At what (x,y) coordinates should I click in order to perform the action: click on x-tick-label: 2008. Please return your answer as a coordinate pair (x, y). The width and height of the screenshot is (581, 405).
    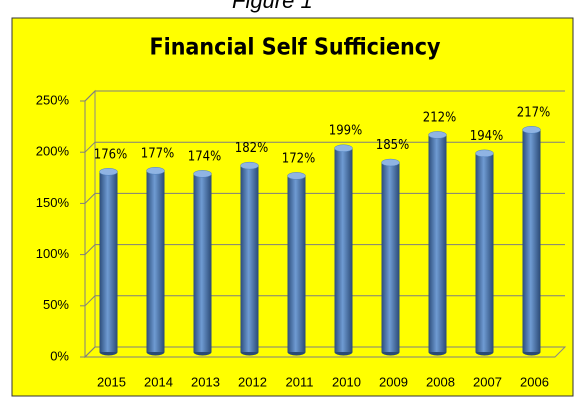
    Looking at the image, I should click on (440, 381).